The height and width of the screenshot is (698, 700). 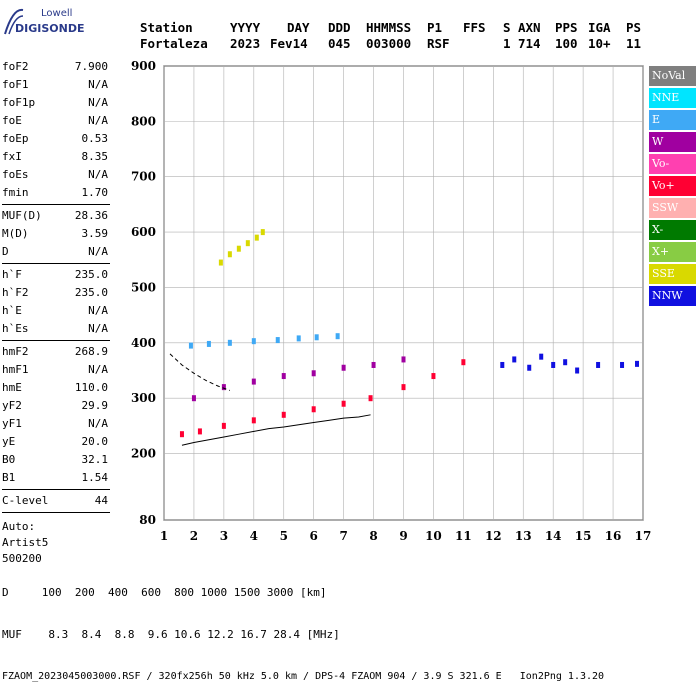 What do you see at coordinates (672, 296) in the screenshot?
I see `legend-entry: NNW` at bounding box center [672, 296].